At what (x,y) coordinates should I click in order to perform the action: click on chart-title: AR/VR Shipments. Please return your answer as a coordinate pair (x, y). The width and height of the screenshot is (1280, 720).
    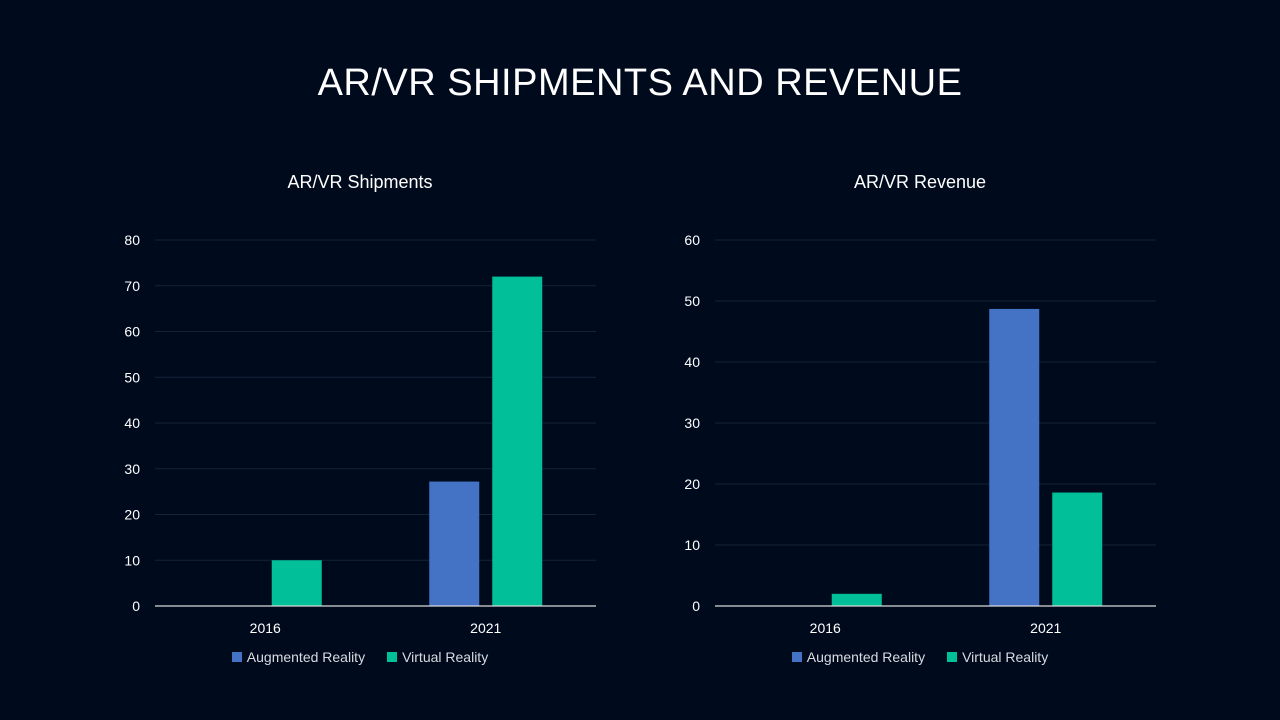
    Looking at the image, I should click on (360, 182).